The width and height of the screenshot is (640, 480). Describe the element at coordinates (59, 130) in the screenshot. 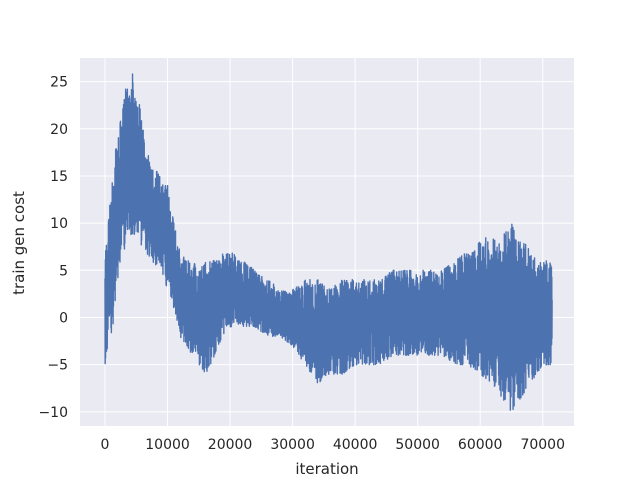

I see `y-tick-label: 20` at that location.